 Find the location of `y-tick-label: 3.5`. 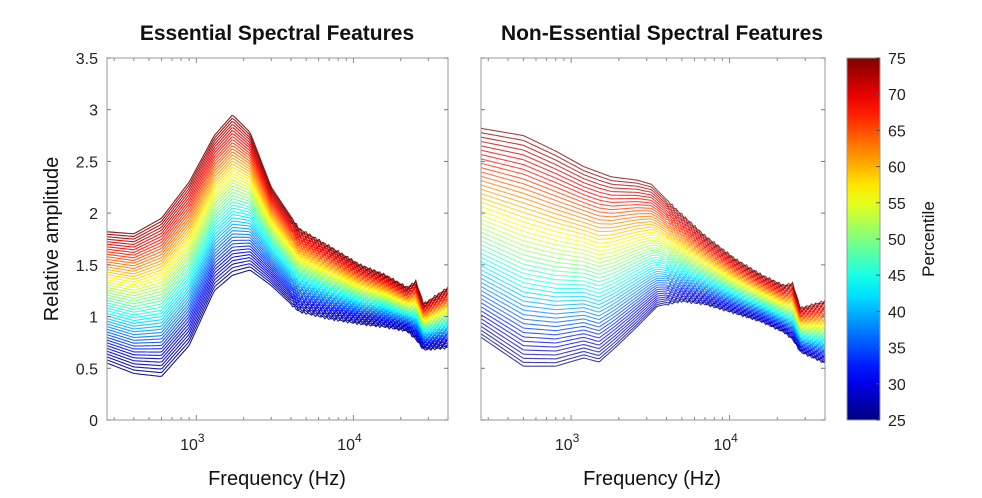

y-tick-label: 3.5 is located at coordinates (87, 59).